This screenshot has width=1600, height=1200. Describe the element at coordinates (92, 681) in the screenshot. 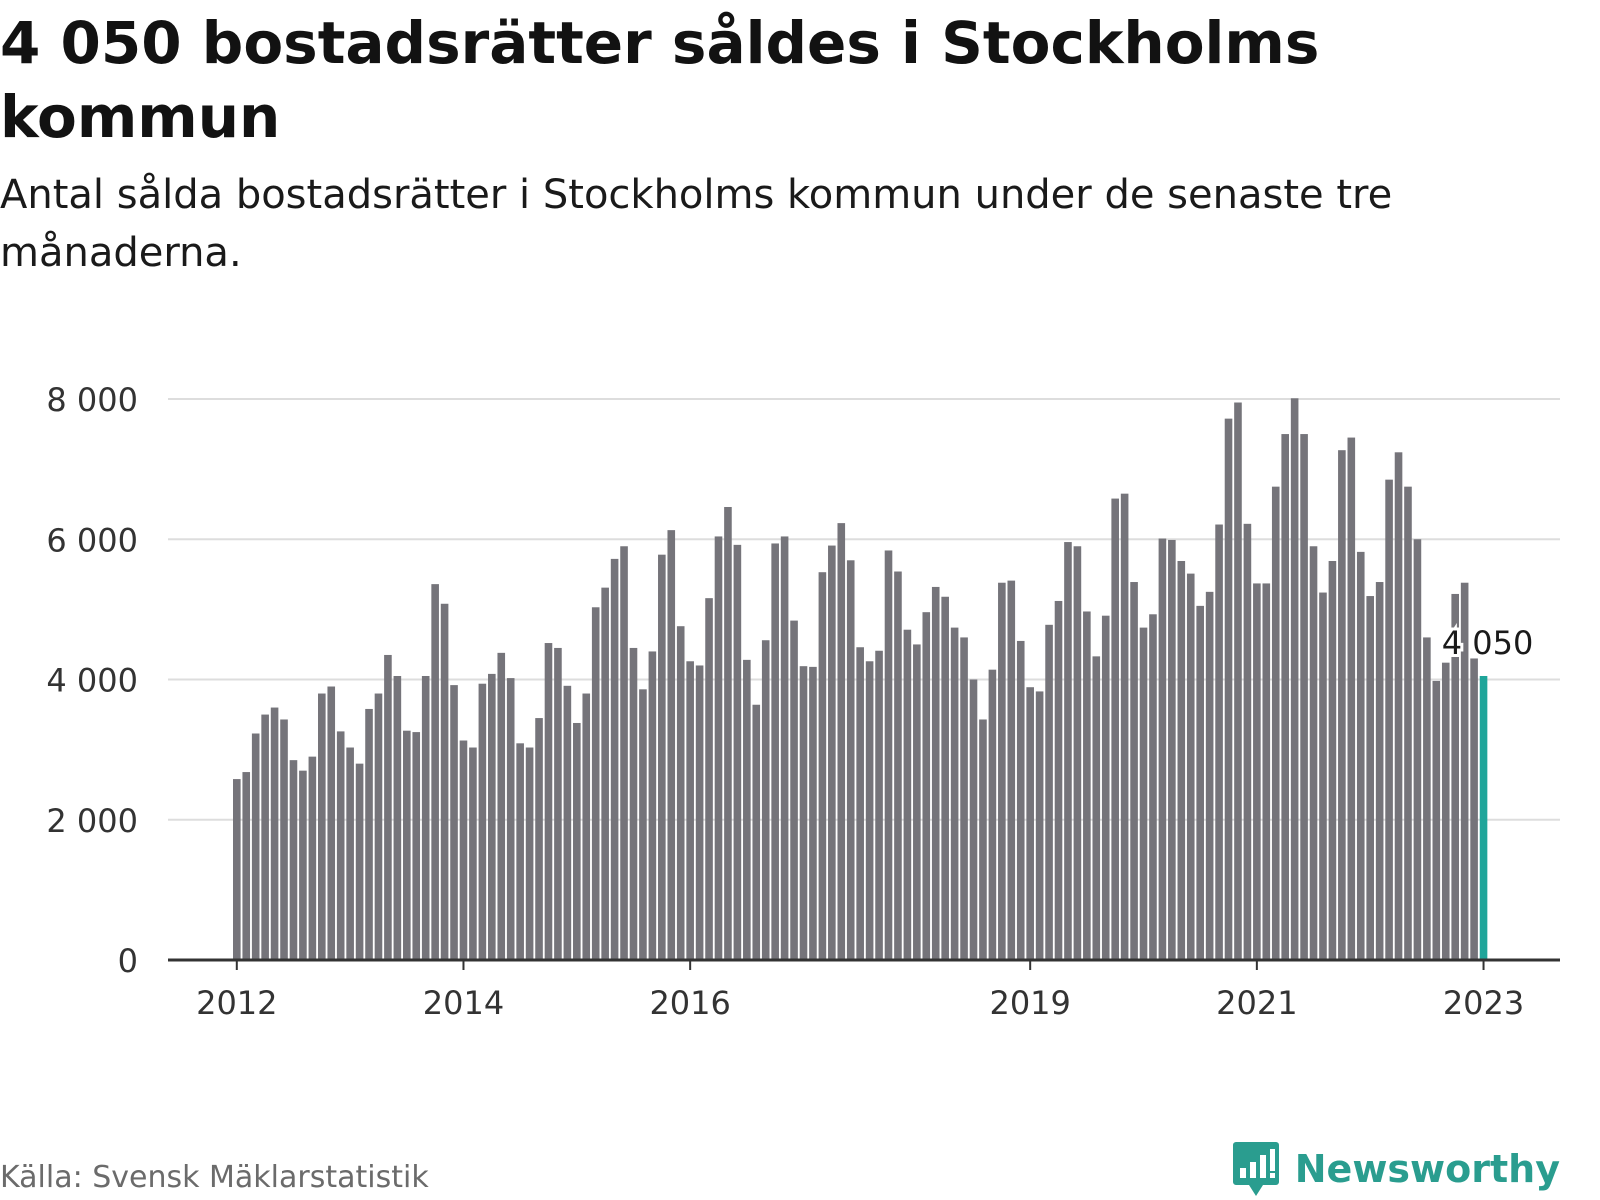

I see `y-tick-label: 4 000` at that location.